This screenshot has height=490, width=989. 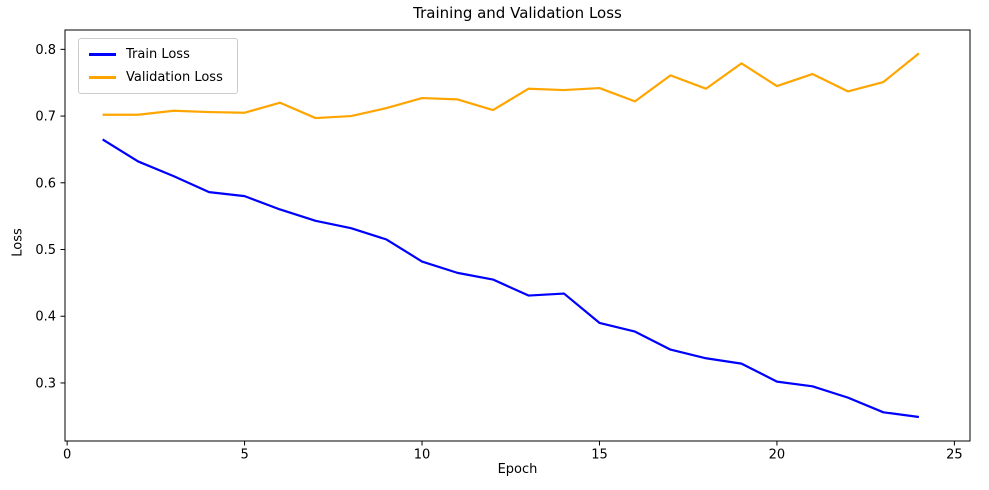 What do you see at coordinates (45, 50) in the screenshot?
I see `y-tick-label: 0.8` at bounding box center [45, 50].